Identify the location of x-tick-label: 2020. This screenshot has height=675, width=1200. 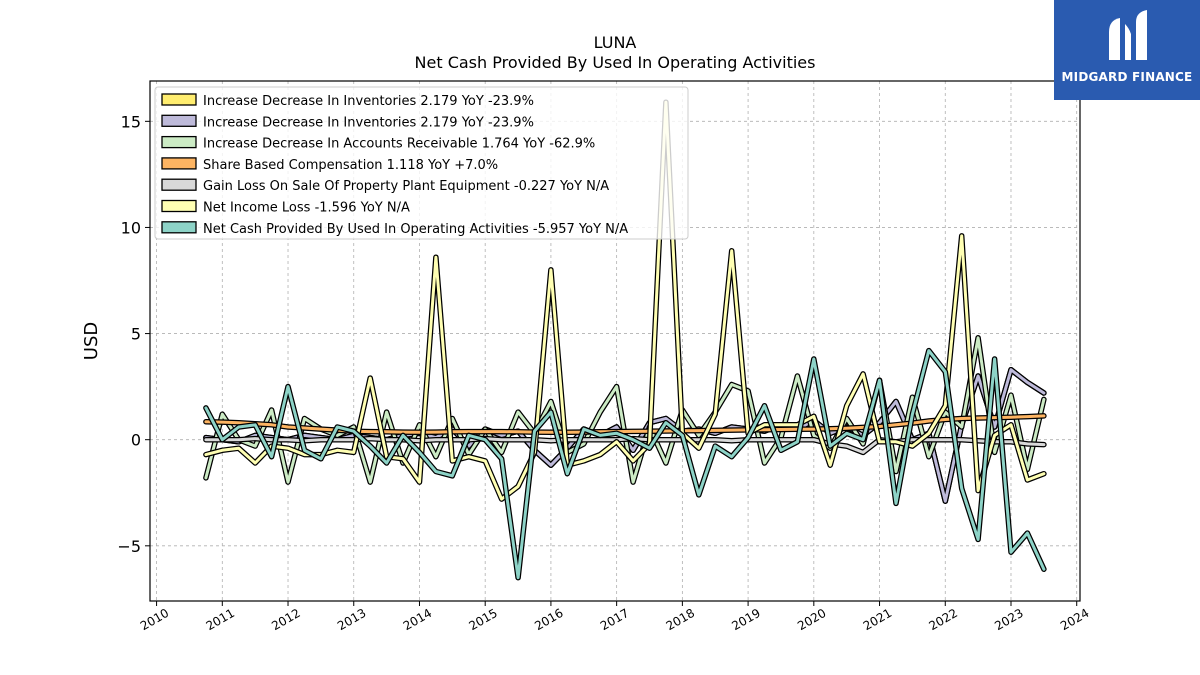
(811, 619).